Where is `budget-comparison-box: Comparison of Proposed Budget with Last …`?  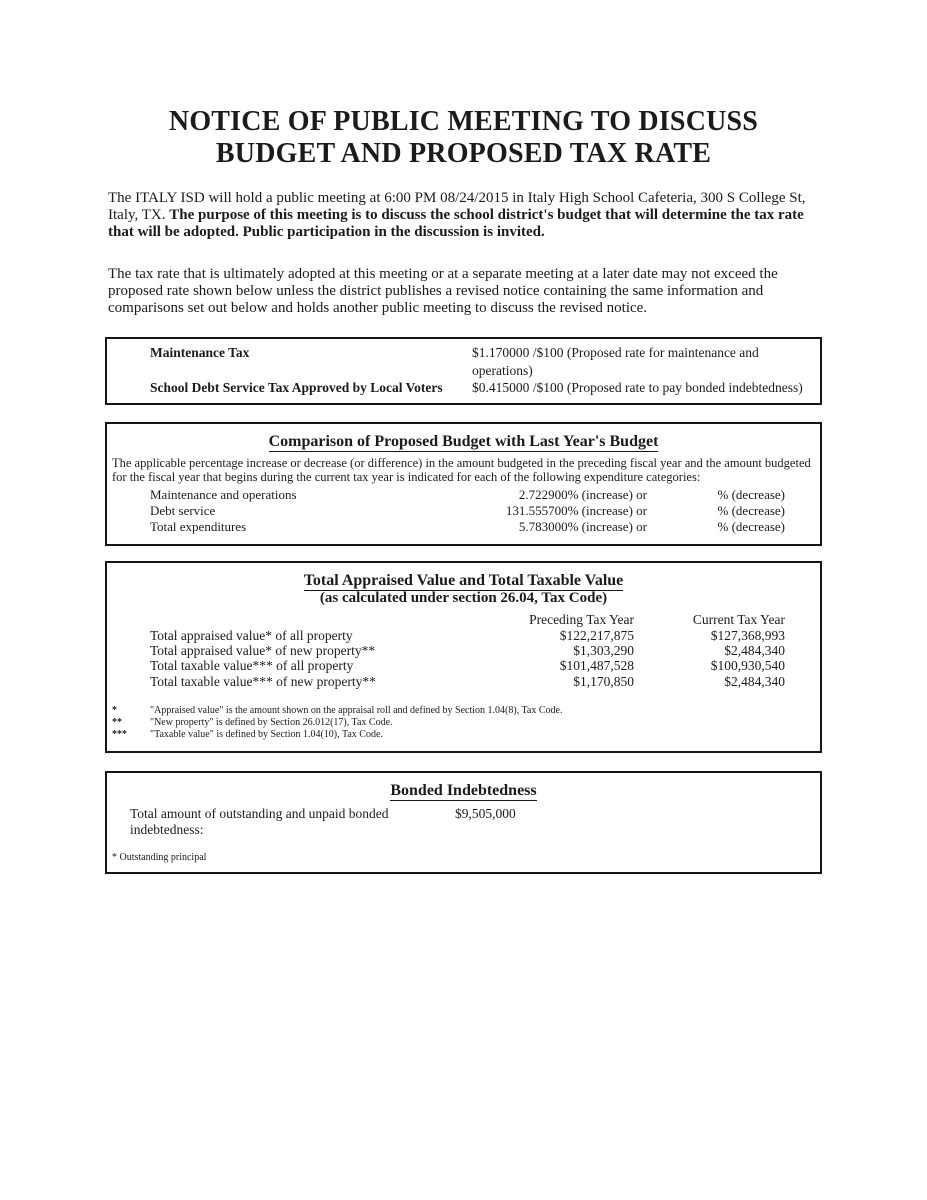
budget-comparison-box: Comparison of Proposed Budget with Last … is located at coordinates (463, 484).